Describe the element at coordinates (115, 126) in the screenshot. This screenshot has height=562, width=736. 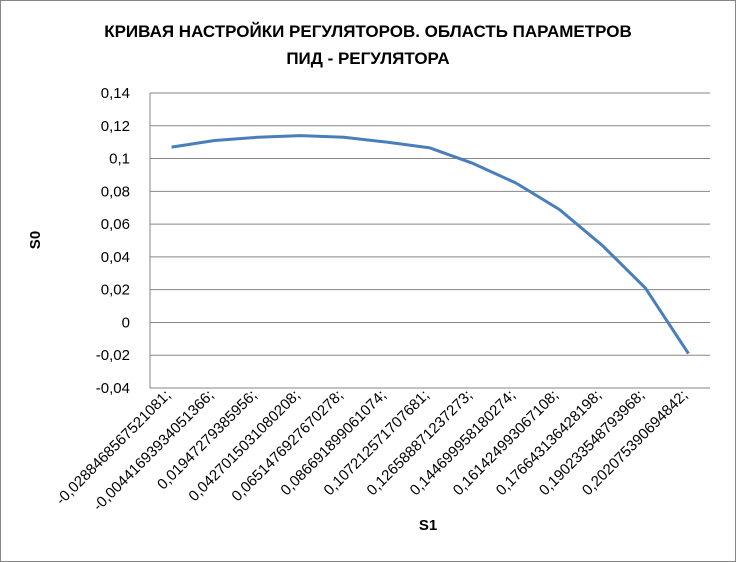
I see `y-tick-label: 0,12` at that location.